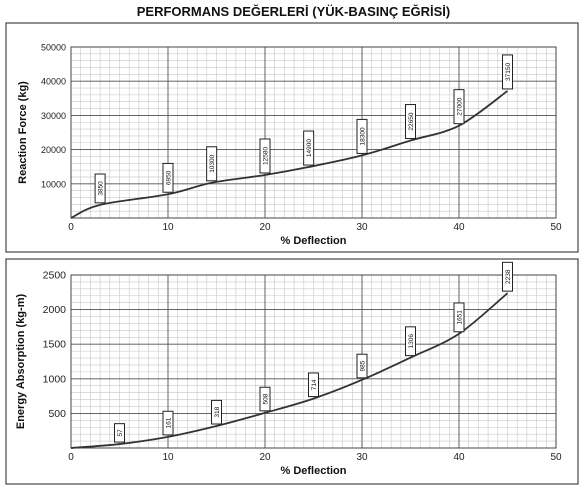  What do you see at coordinates (556, 227) in the screenshot?
I see `top-x-tick-label: 50` at bounding box center [556, 227].